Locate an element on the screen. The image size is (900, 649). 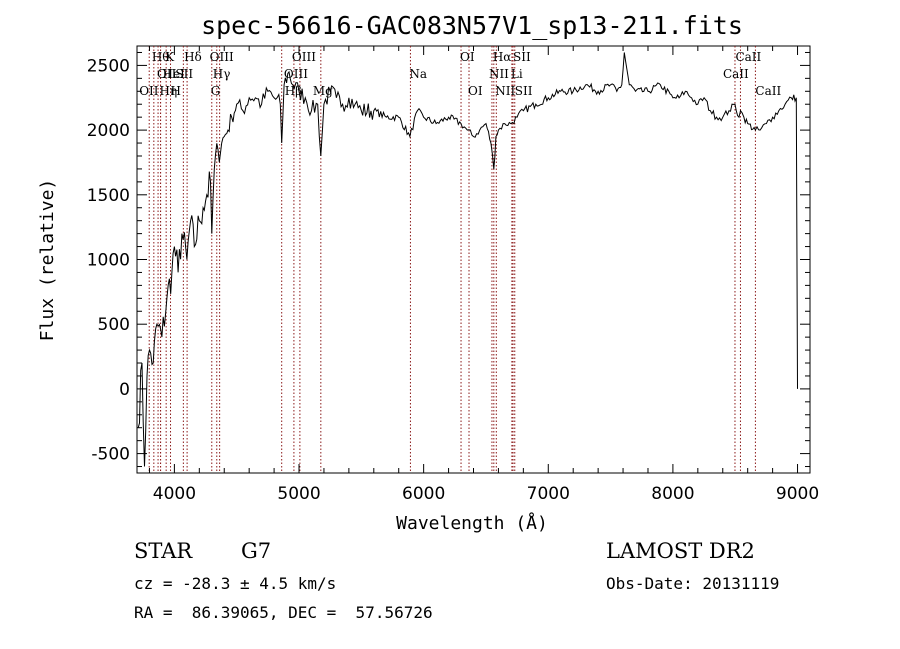
line-label: K is located at coordinates (170, 57).